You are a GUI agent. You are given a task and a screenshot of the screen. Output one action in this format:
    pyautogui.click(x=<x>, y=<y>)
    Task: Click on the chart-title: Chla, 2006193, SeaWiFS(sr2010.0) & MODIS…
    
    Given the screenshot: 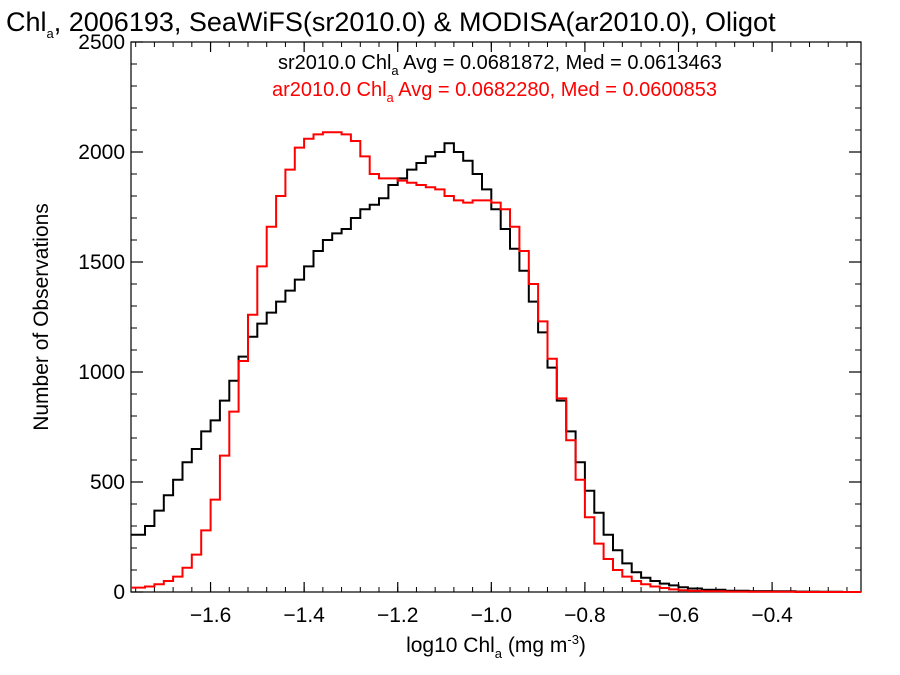 What is the action you would take?
    pyautogui.click(x=391, y=24)
    